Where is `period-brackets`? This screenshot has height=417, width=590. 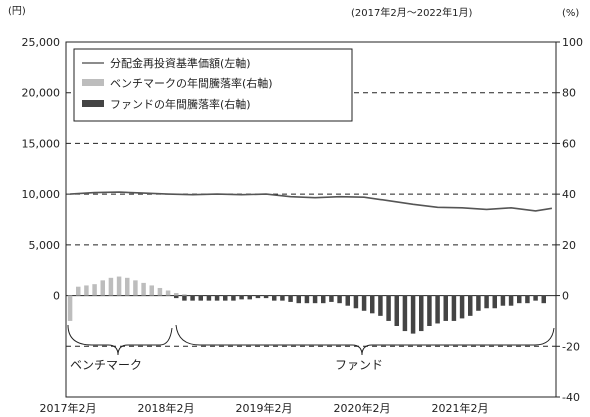
period-brackets is located at coordinates (311, 340).